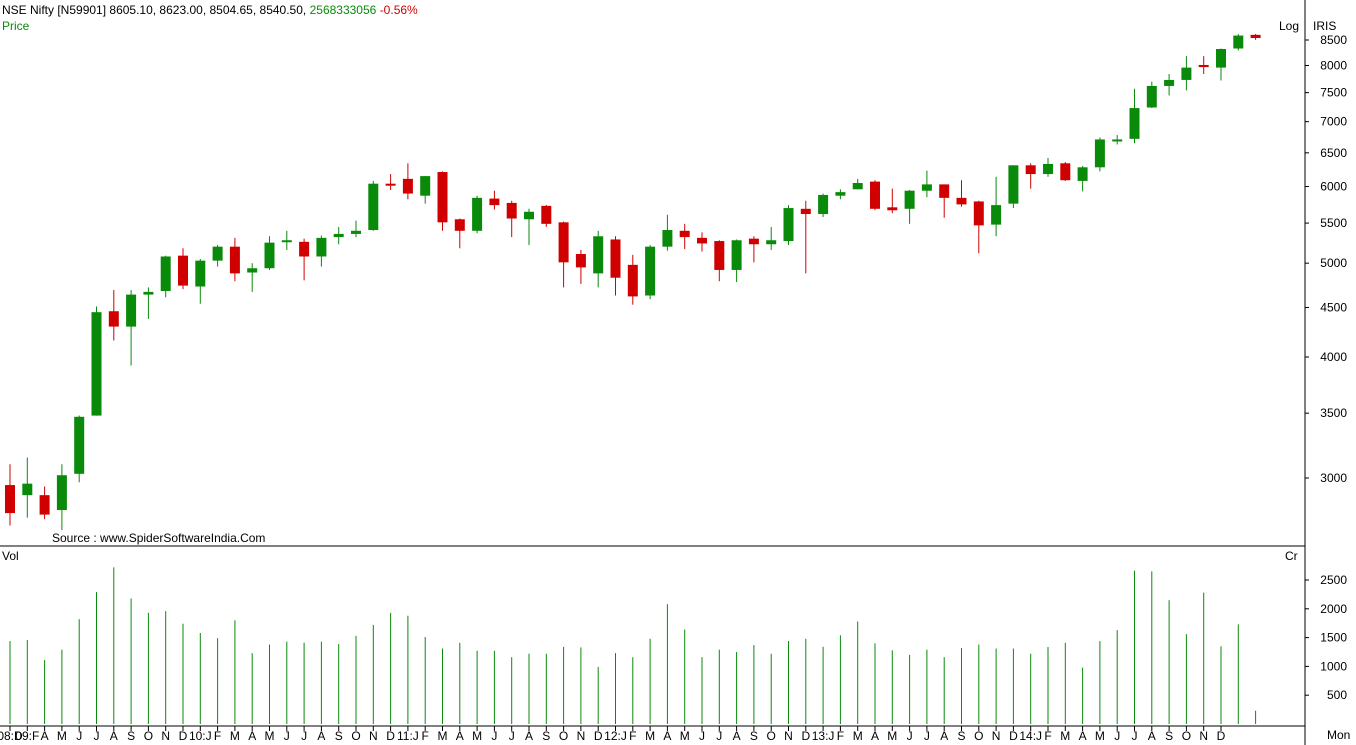  I want to click on time-tick-label: 10:J, so click(200, 736).